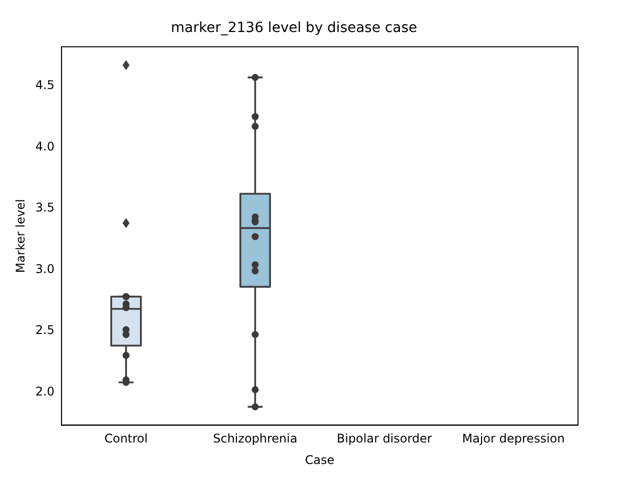  Describe the element at coordinates (44, 146) in the screenshot. I see `y-tick-label: 4.0` at that location.